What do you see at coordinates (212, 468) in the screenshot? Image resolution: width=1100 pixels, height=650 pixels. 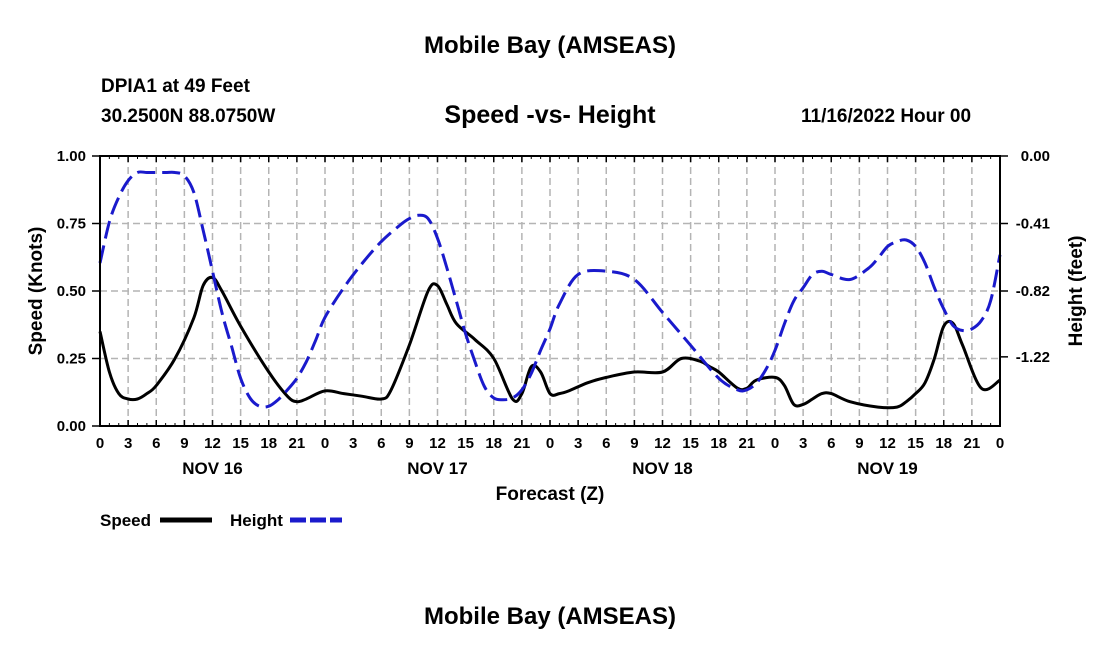 I see `day-label: NOV 16` at bounding box center [212, 468].